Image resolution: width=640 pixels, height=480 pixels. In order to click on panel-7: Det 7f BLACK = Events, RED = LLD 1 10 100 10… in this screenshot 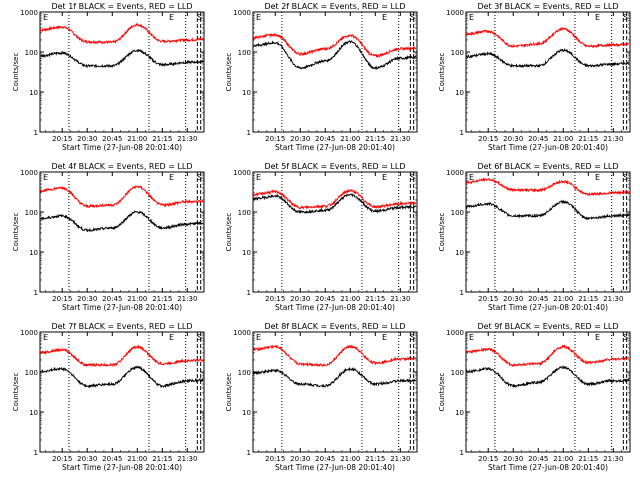, I will do `click(108, 397)`.